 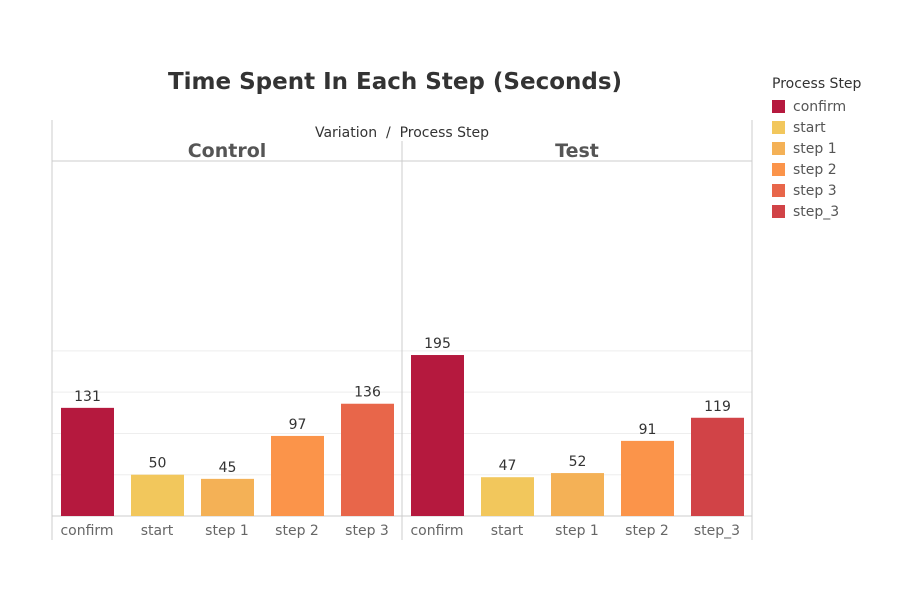 I want to click on legend-item-step-3: step_3, so click(x=816, y=211).